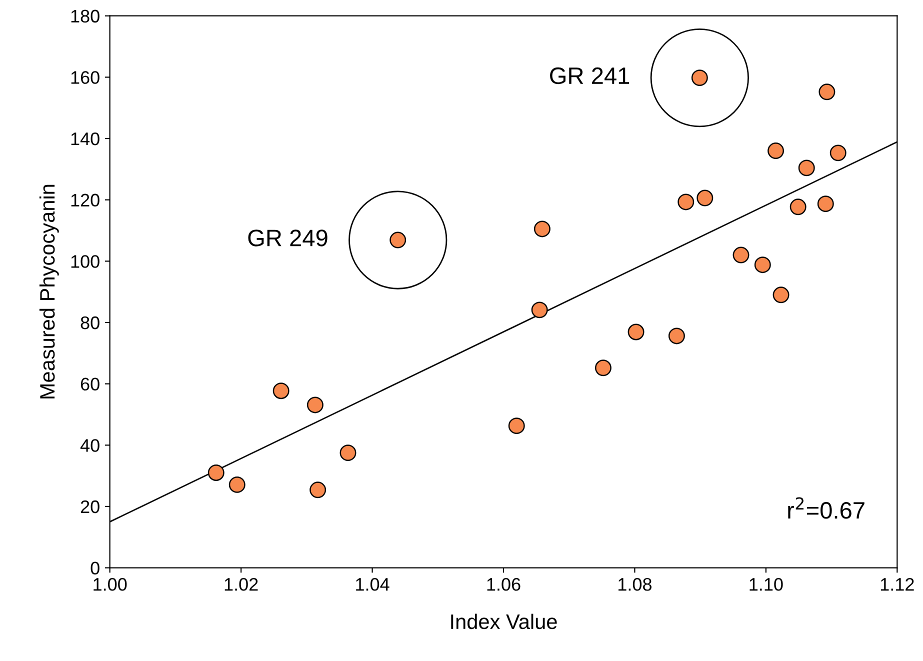 Image resolution: width=923 pixels, height=661 pixels. What do you see at coordinates (90, 384) in the screenshot?
I see `y-tick-label: 60` at bounding box center [90, 384].